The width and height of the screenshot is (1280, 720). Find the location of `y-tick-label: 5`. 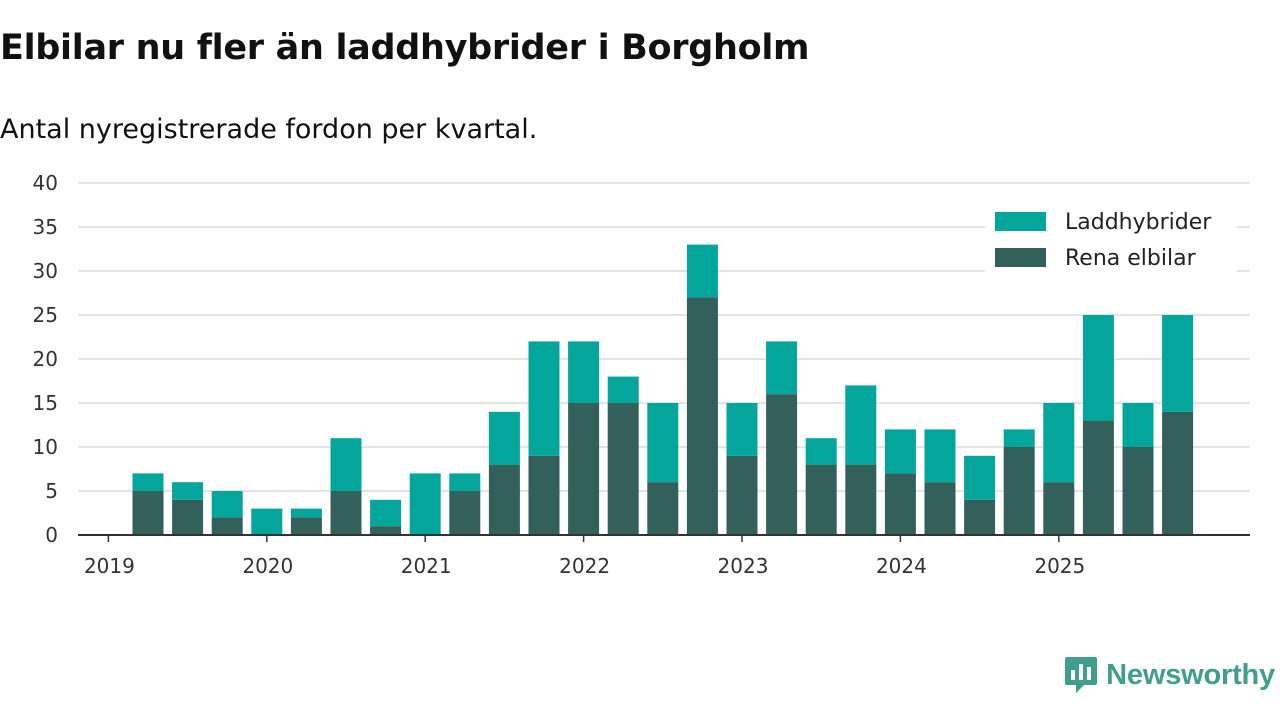

y-tick-label: 5 is located at coordinates (51, 491).